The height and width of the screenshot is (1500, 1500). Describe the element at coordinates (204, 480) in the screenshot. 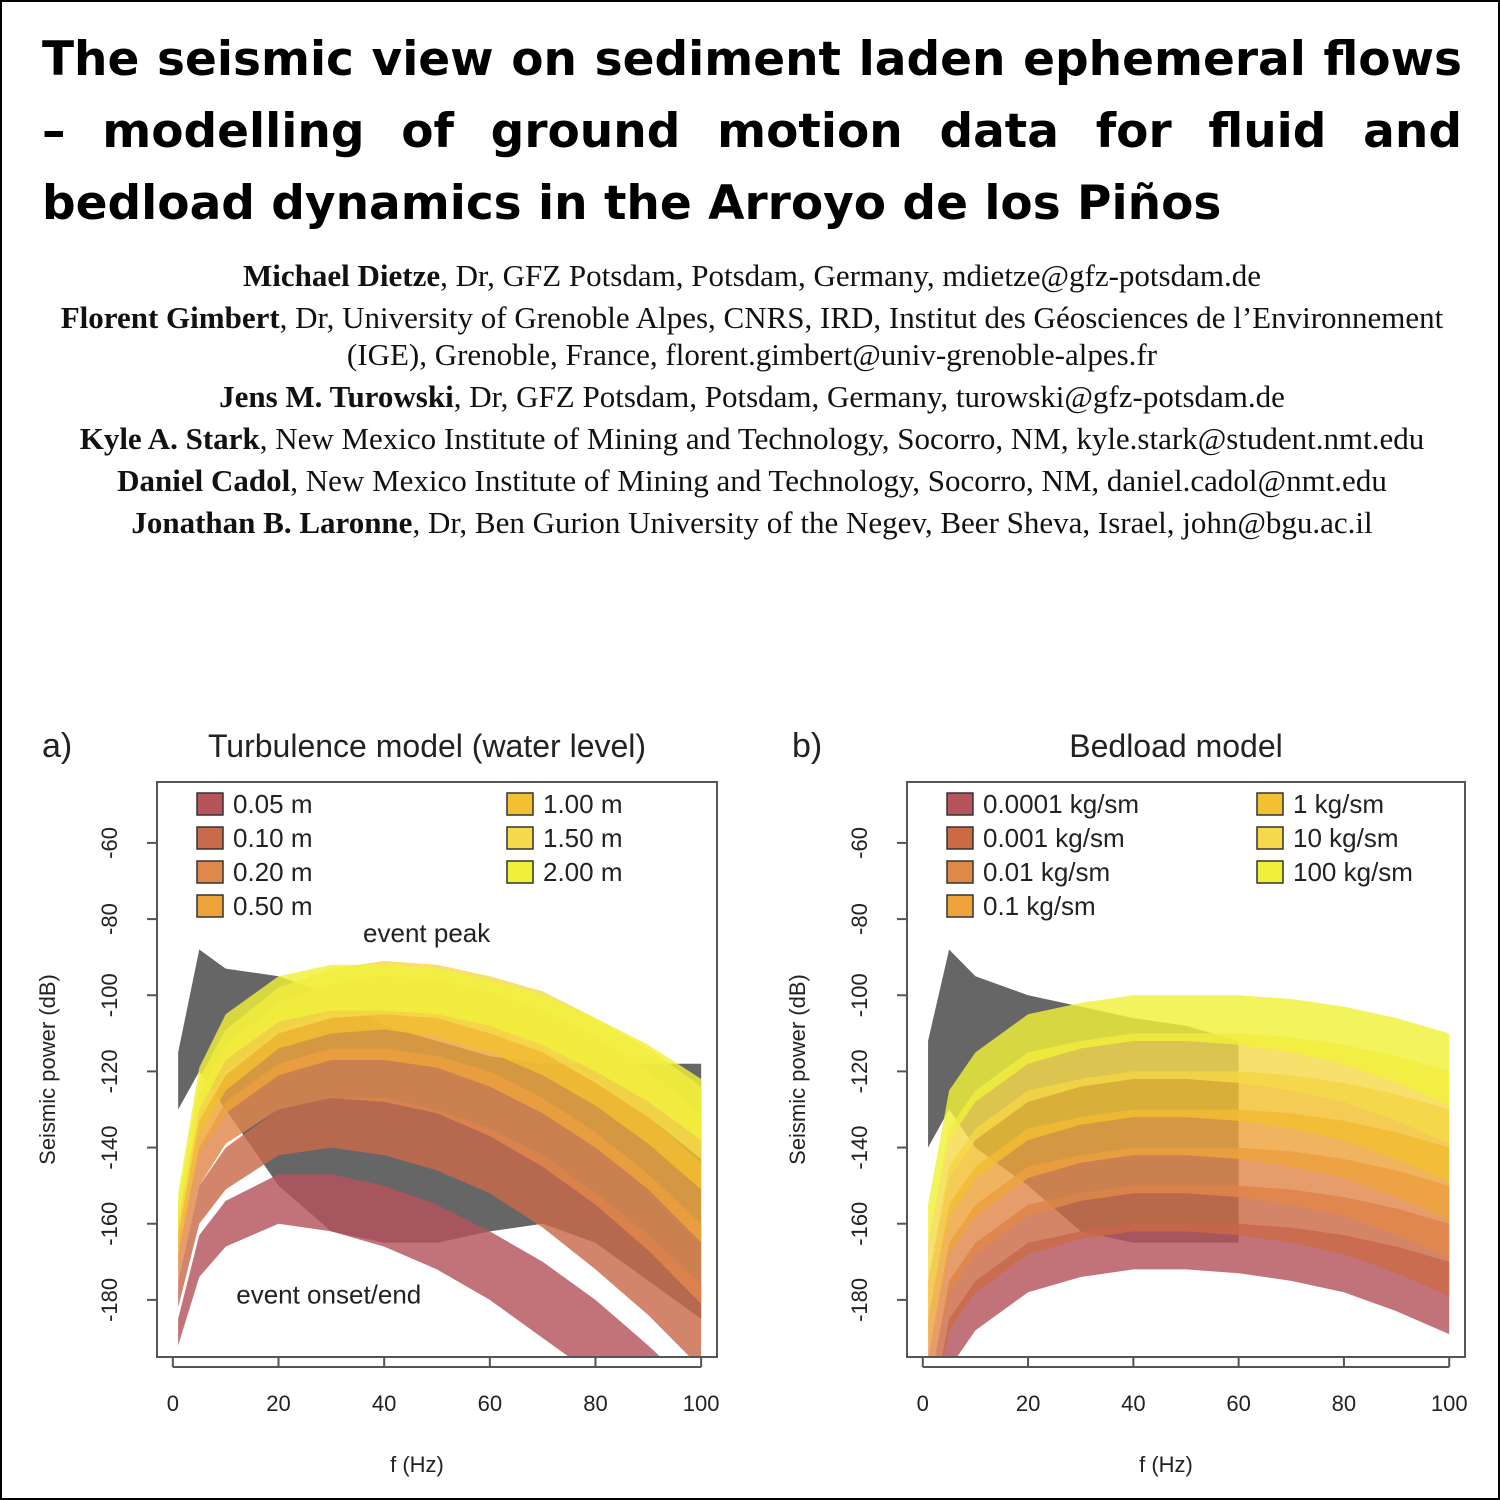

I see `author-name: Daniel Cadol` at that location.